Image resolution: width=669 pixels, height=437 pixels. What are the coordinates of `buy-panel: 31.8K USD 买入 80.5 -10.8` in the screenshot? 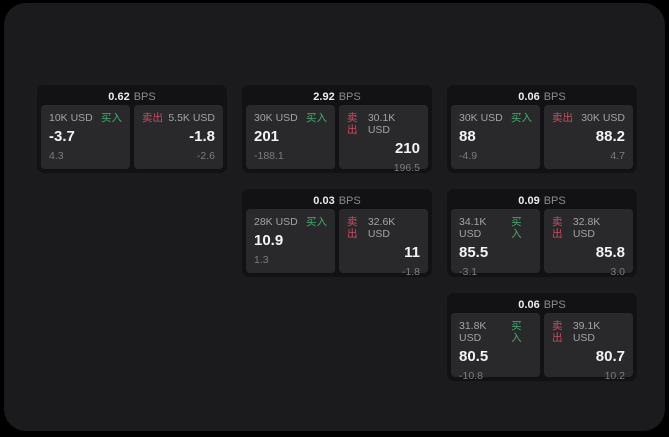 It's located at (495, 347).